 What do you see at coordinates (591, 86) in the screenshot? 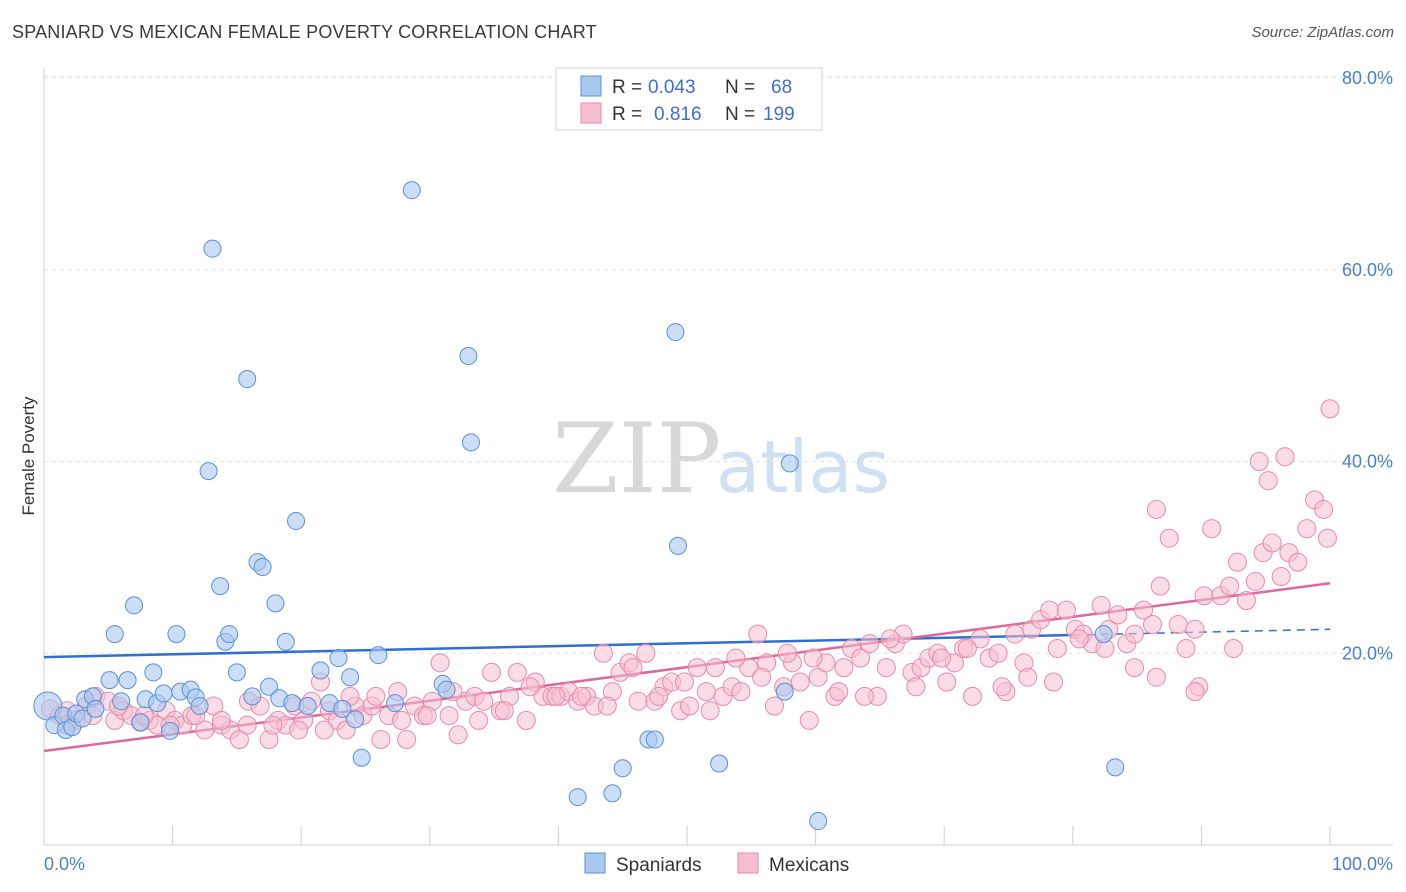
I see `legend-swatch-spaniards` at bounding box center [591, 86].